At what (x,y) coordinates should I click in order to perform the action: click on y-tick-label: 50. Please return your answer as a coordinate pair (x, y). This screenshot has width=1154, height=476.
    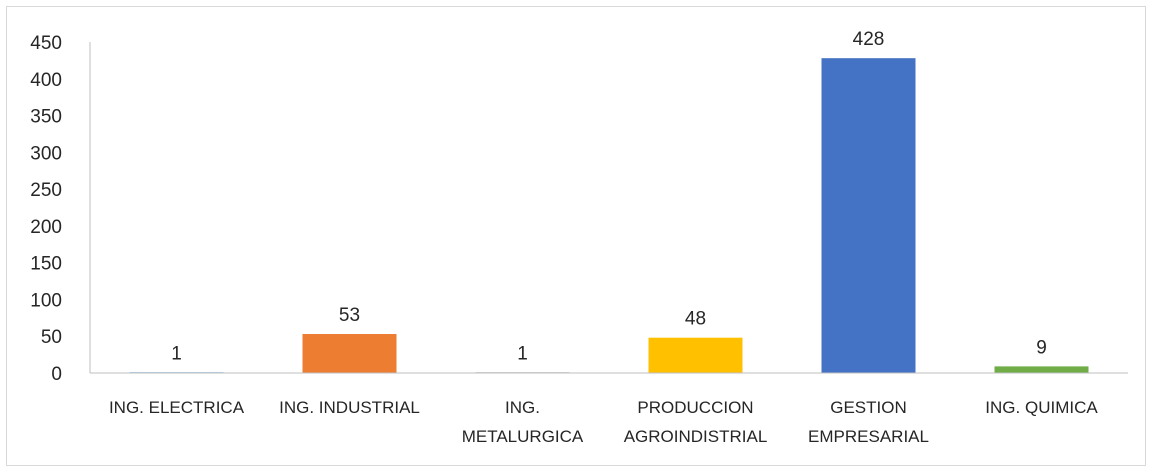
    Looking at the image, I should click on (51, 337).